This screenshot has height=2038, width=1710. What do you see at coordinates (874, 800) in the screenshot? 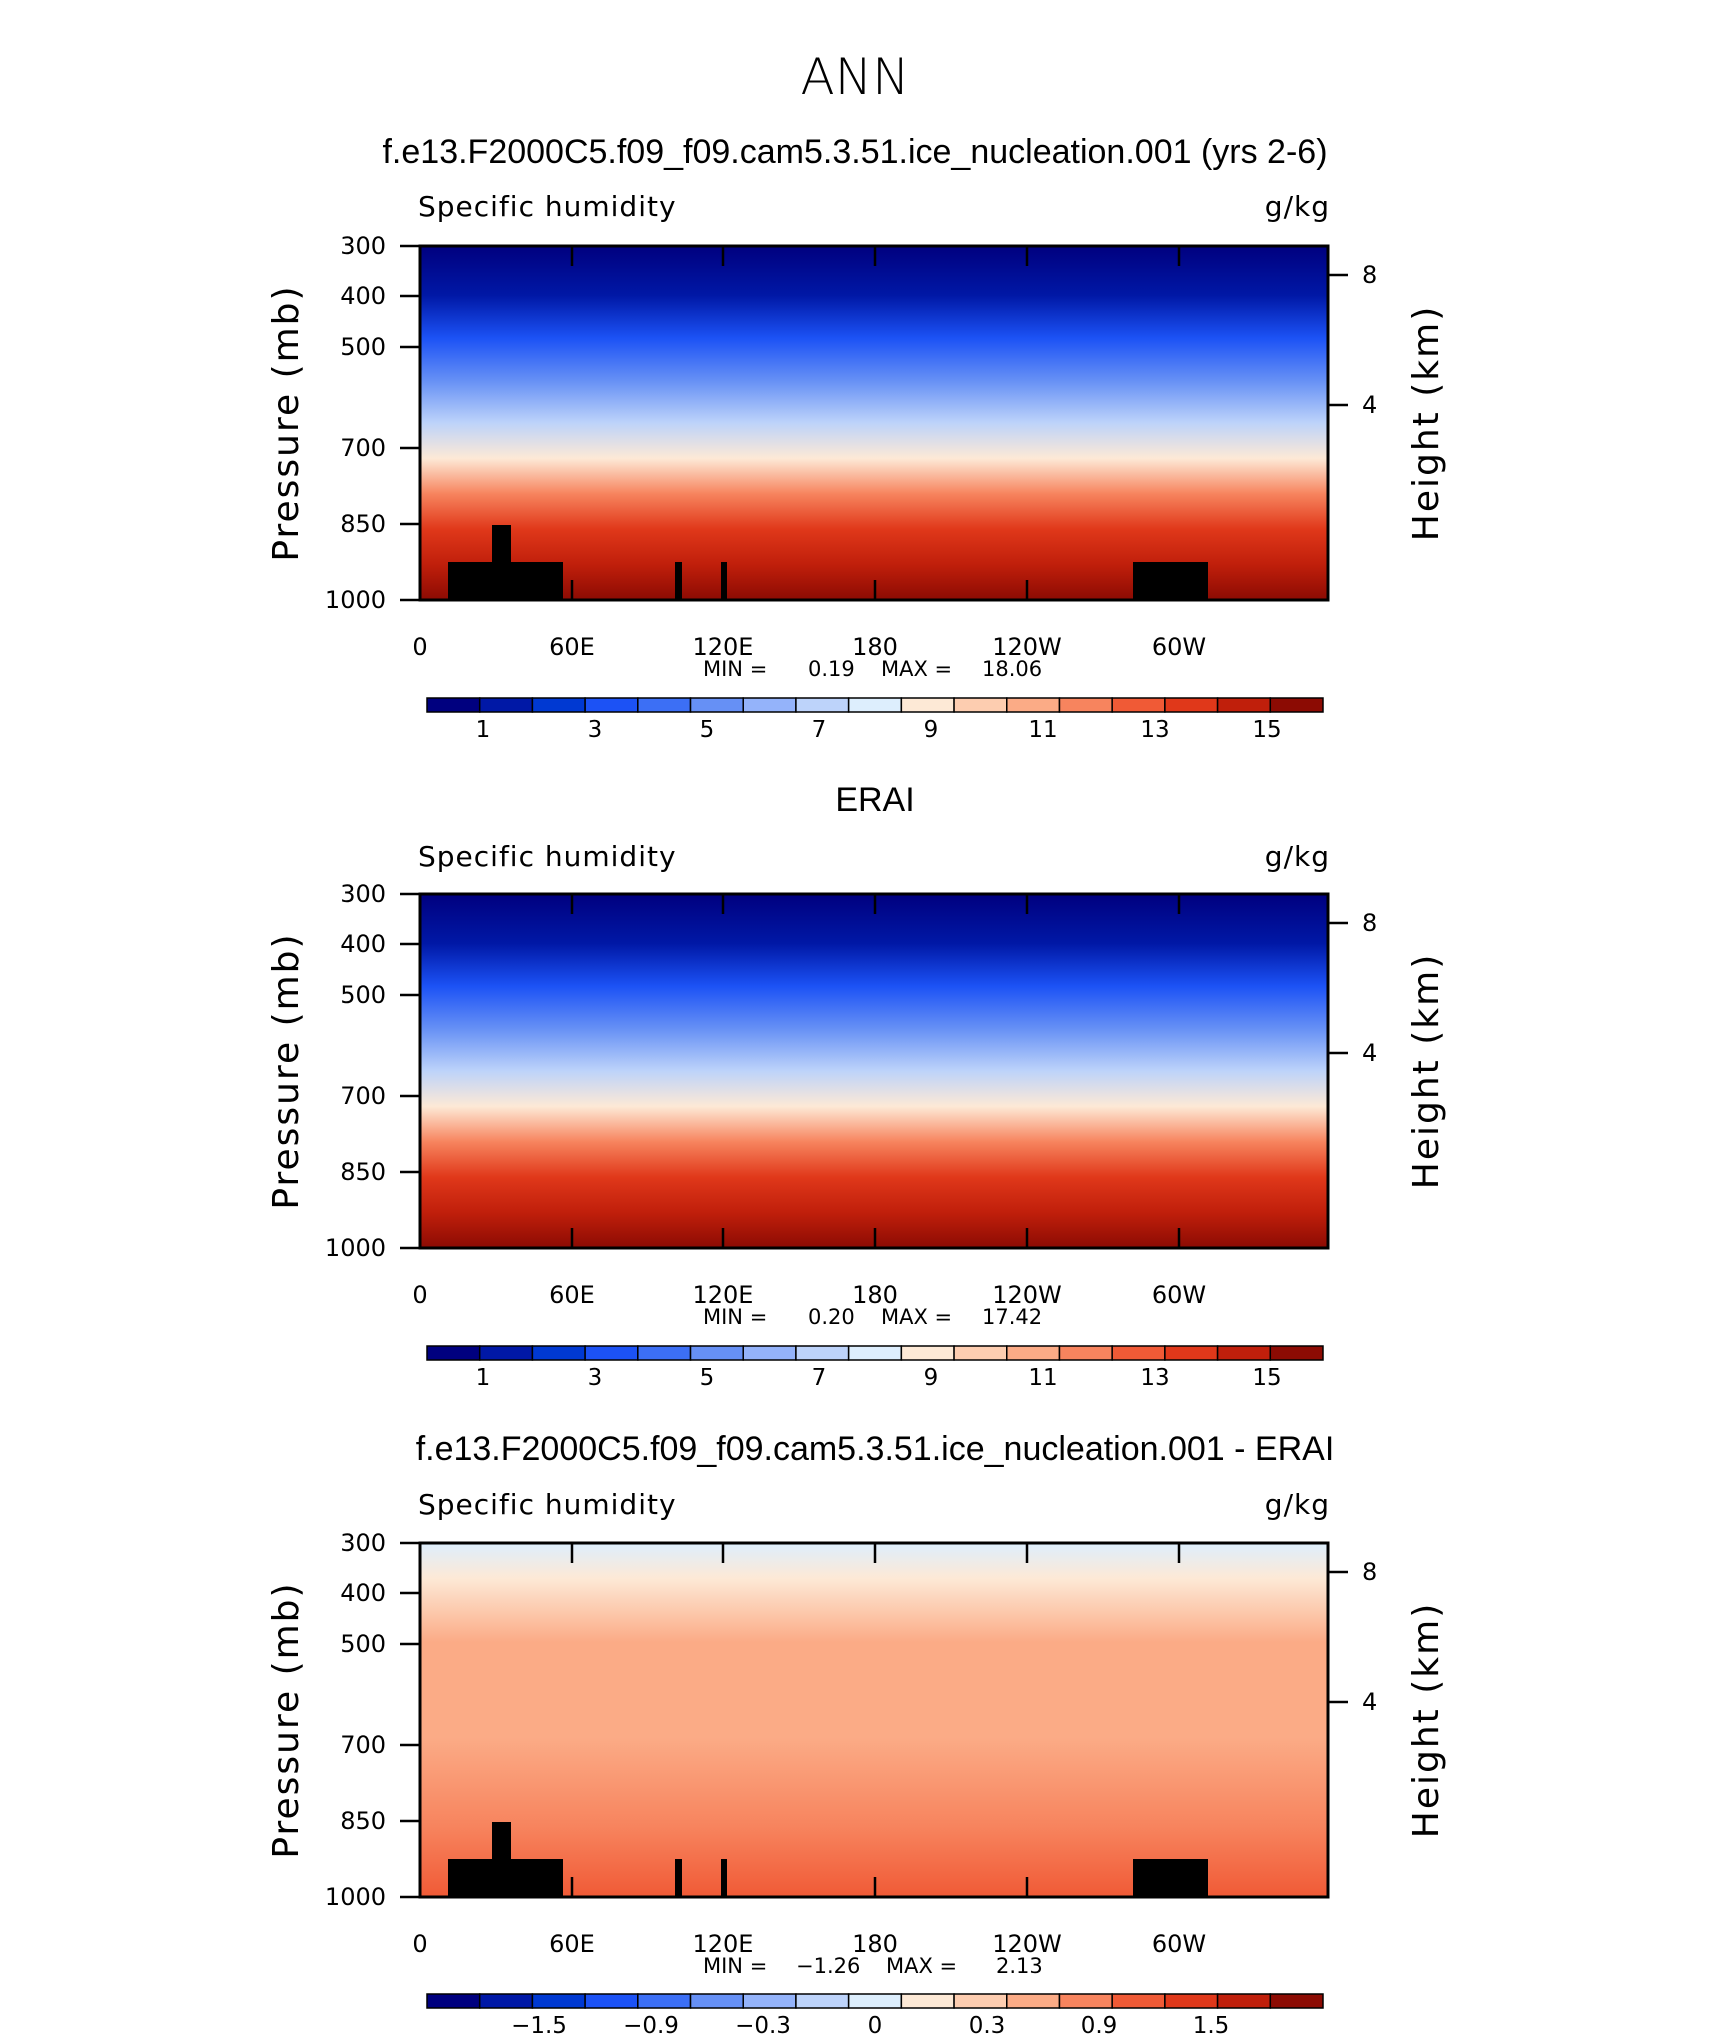
I see `panel-title: ERAI` at bounding box center [874, 800].